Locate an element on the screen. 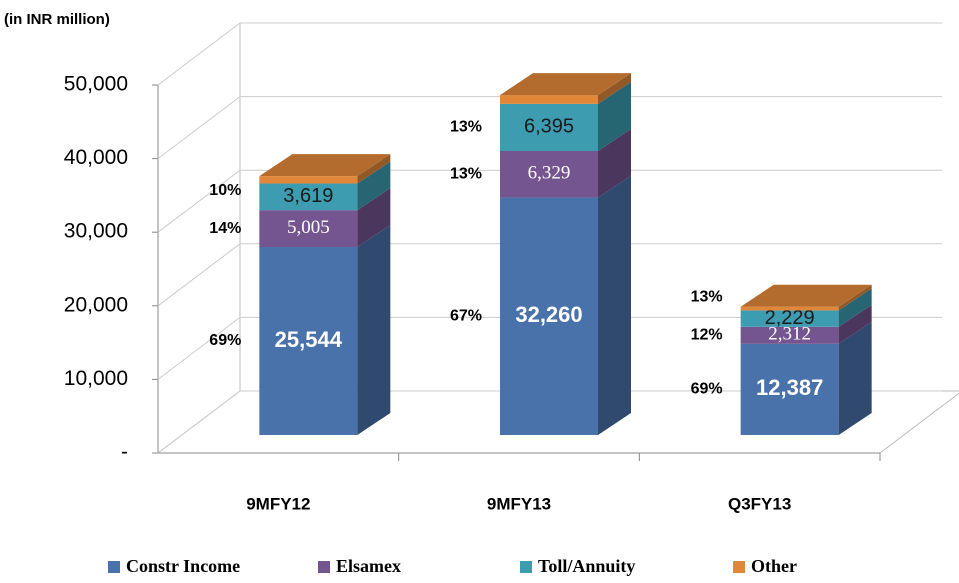 This screenshot has width=959, height=583. y-tick-label: 50,000 is located at coordinates (96, 84).